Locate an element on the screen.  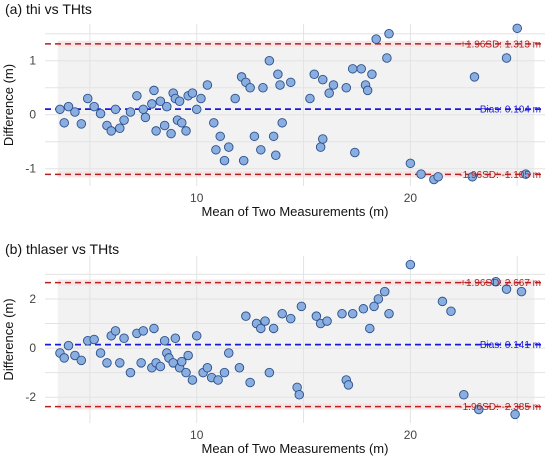
bias-label: Bias: 0.141 m is located at coordinates (510, 345).